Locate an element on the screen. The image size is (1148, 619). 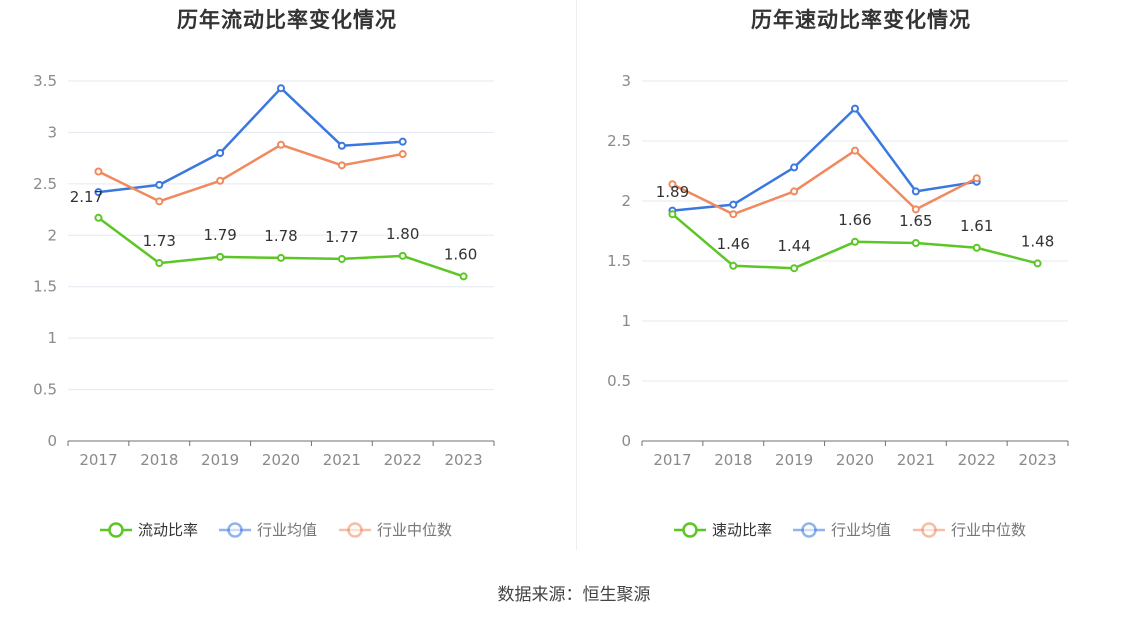
data-label: 1.46 is located at coordinates (733, 244).